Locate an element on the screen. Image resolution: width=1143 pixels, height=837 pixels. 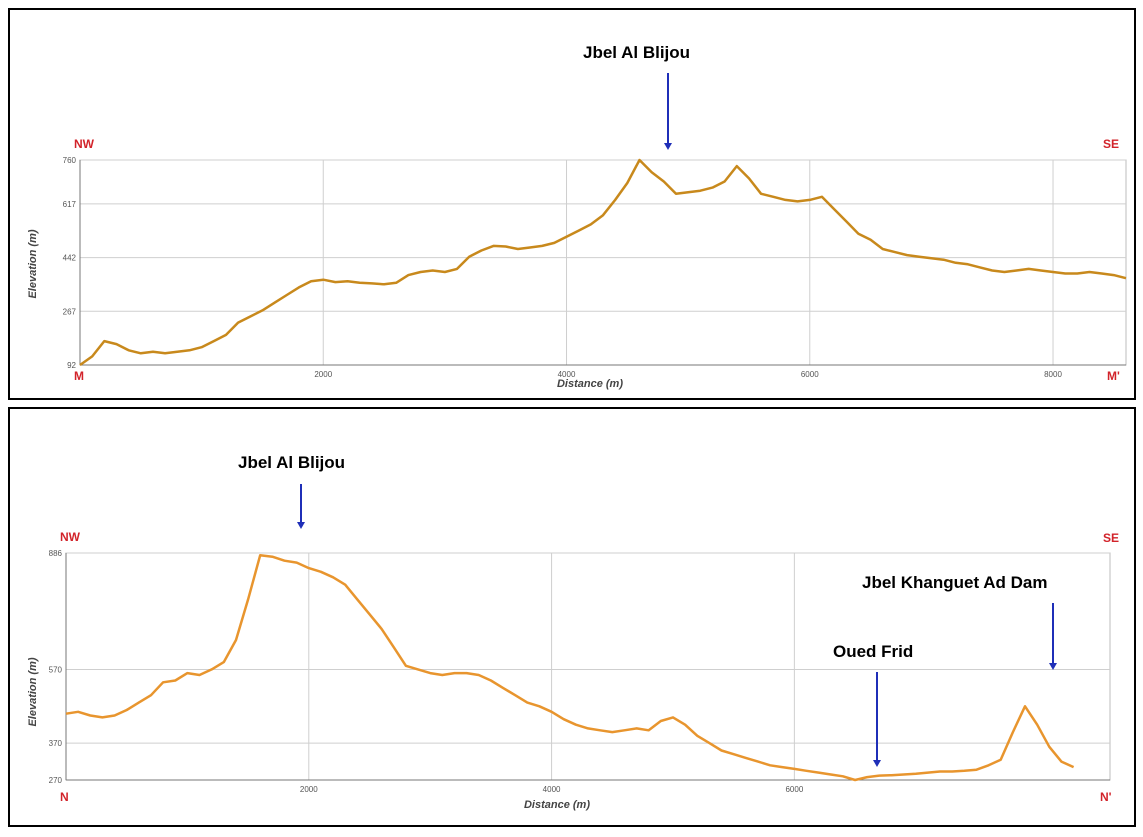
y-tick-label: 370 is located at coordinates (56, 743).